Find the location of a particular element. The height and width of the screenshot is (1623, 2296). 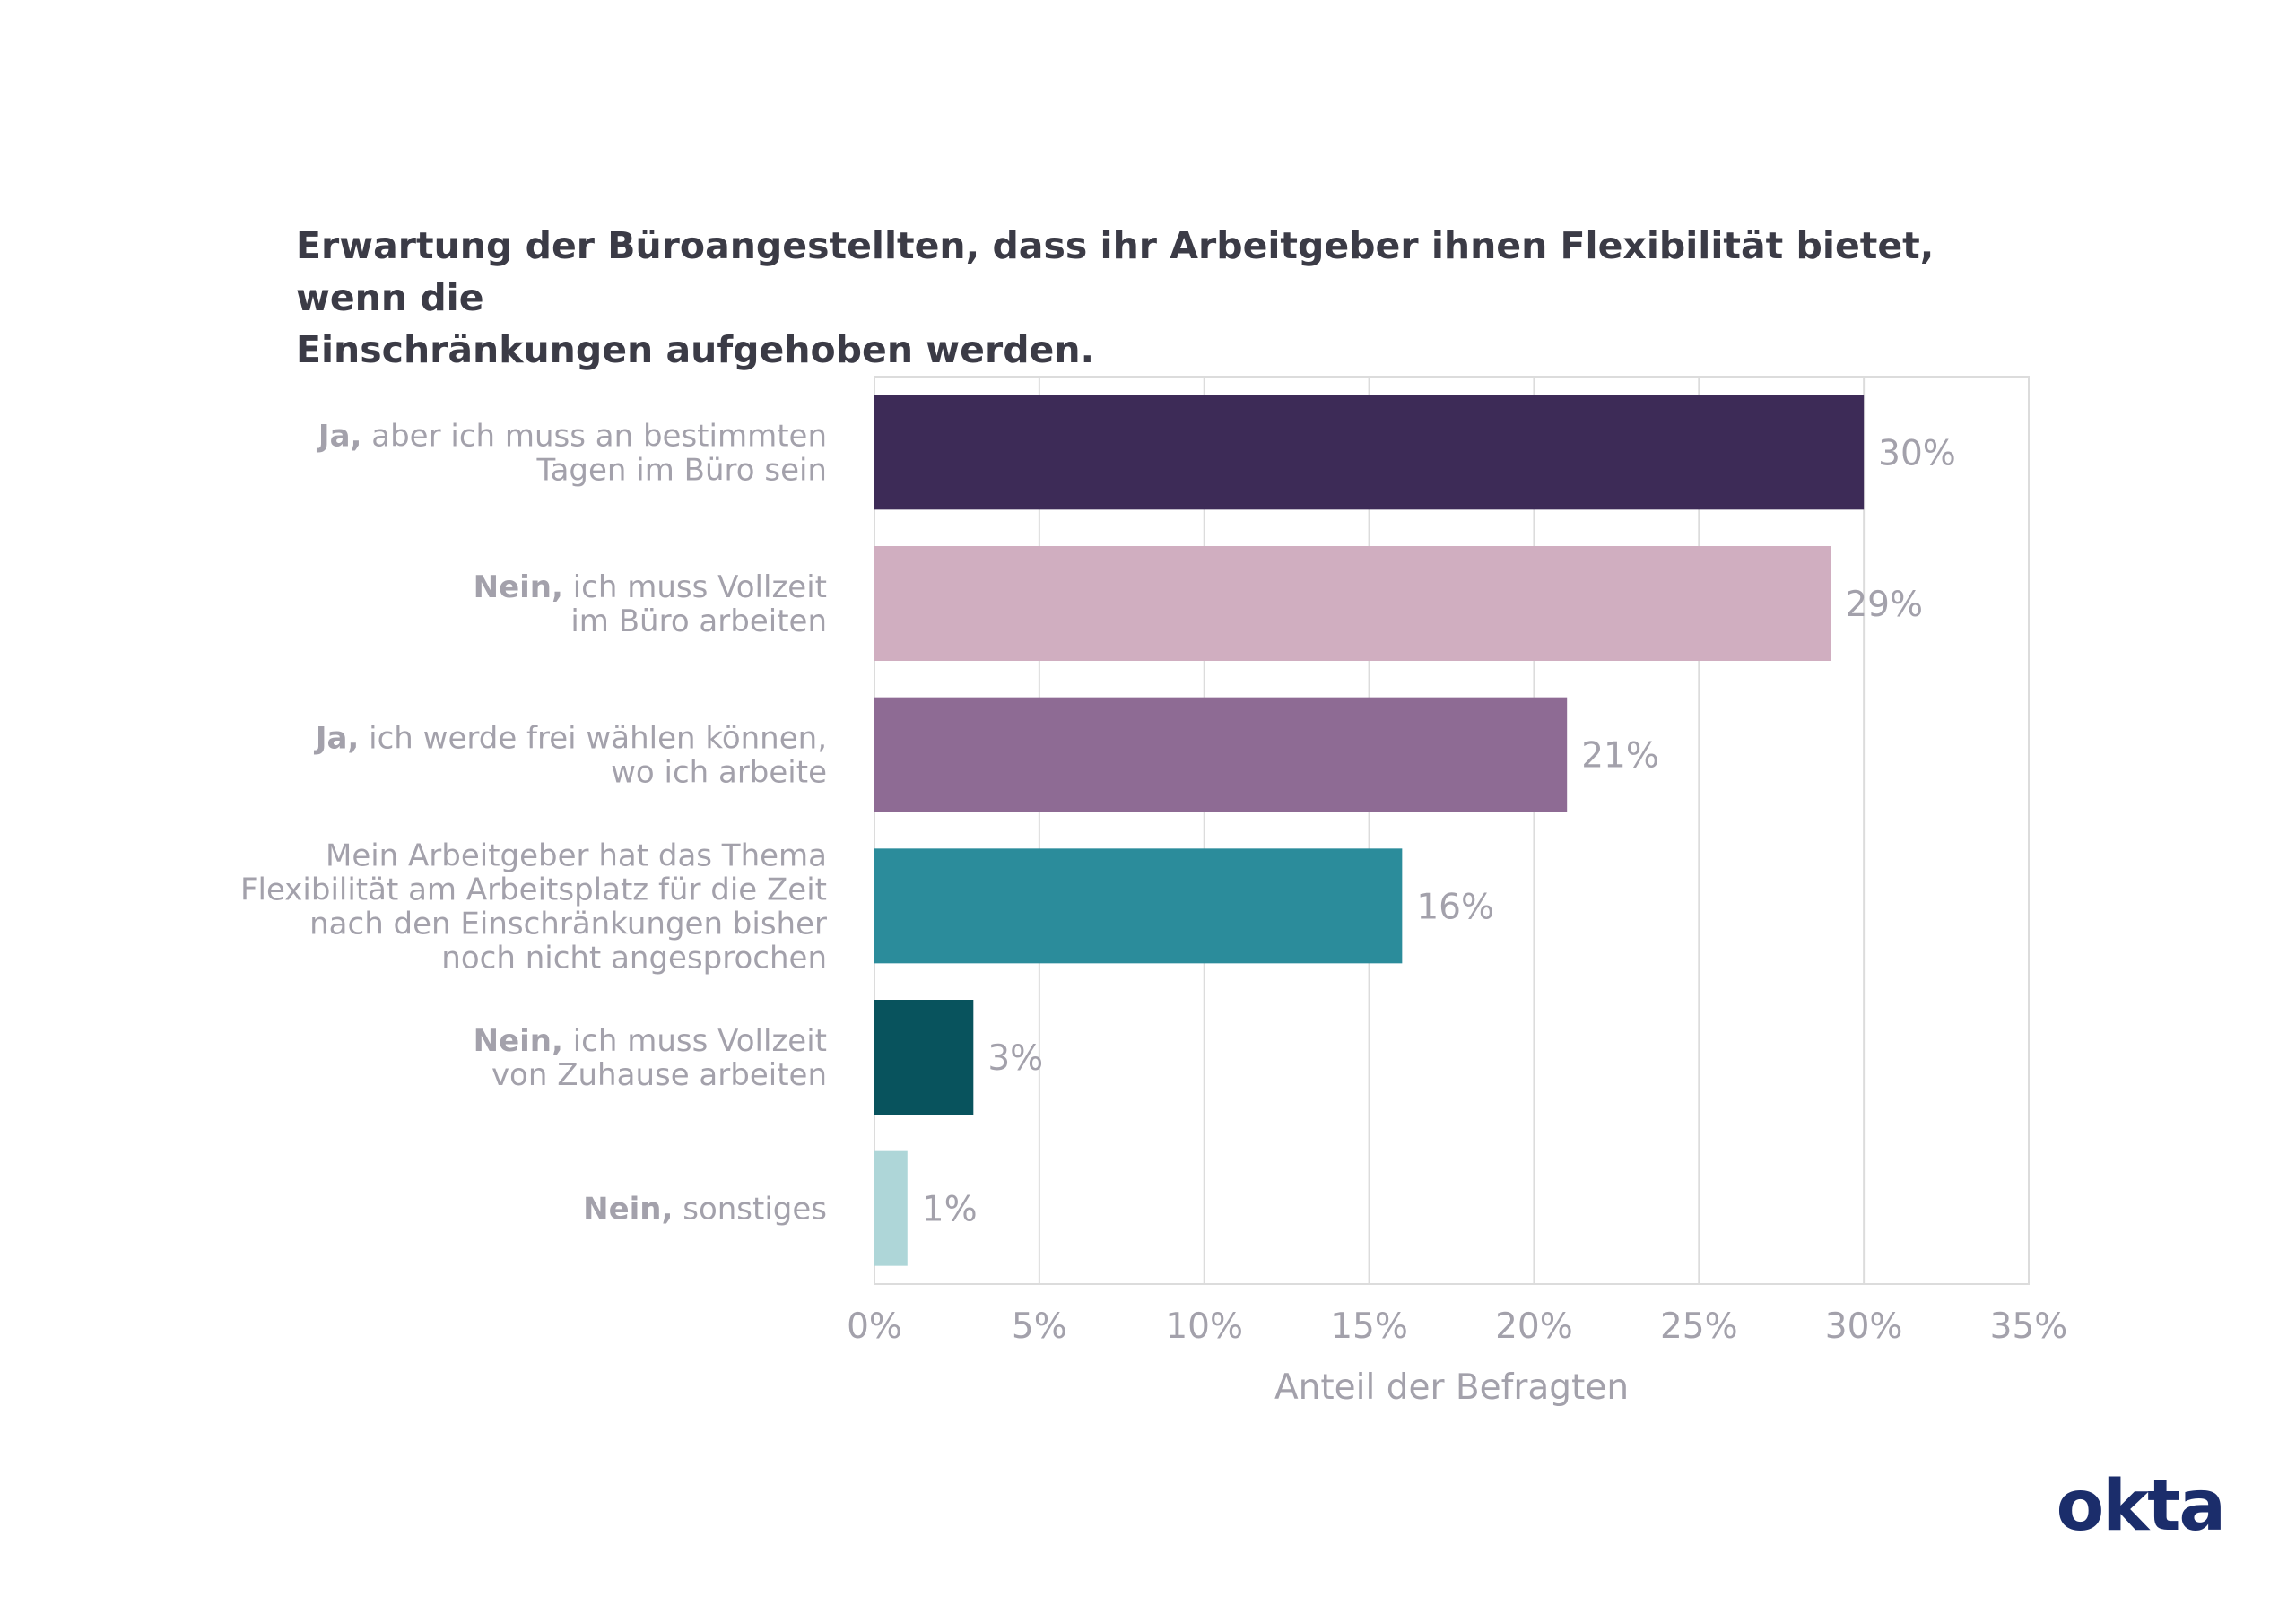

x-tick-label: 0% is located at coordinates (874, 1326).